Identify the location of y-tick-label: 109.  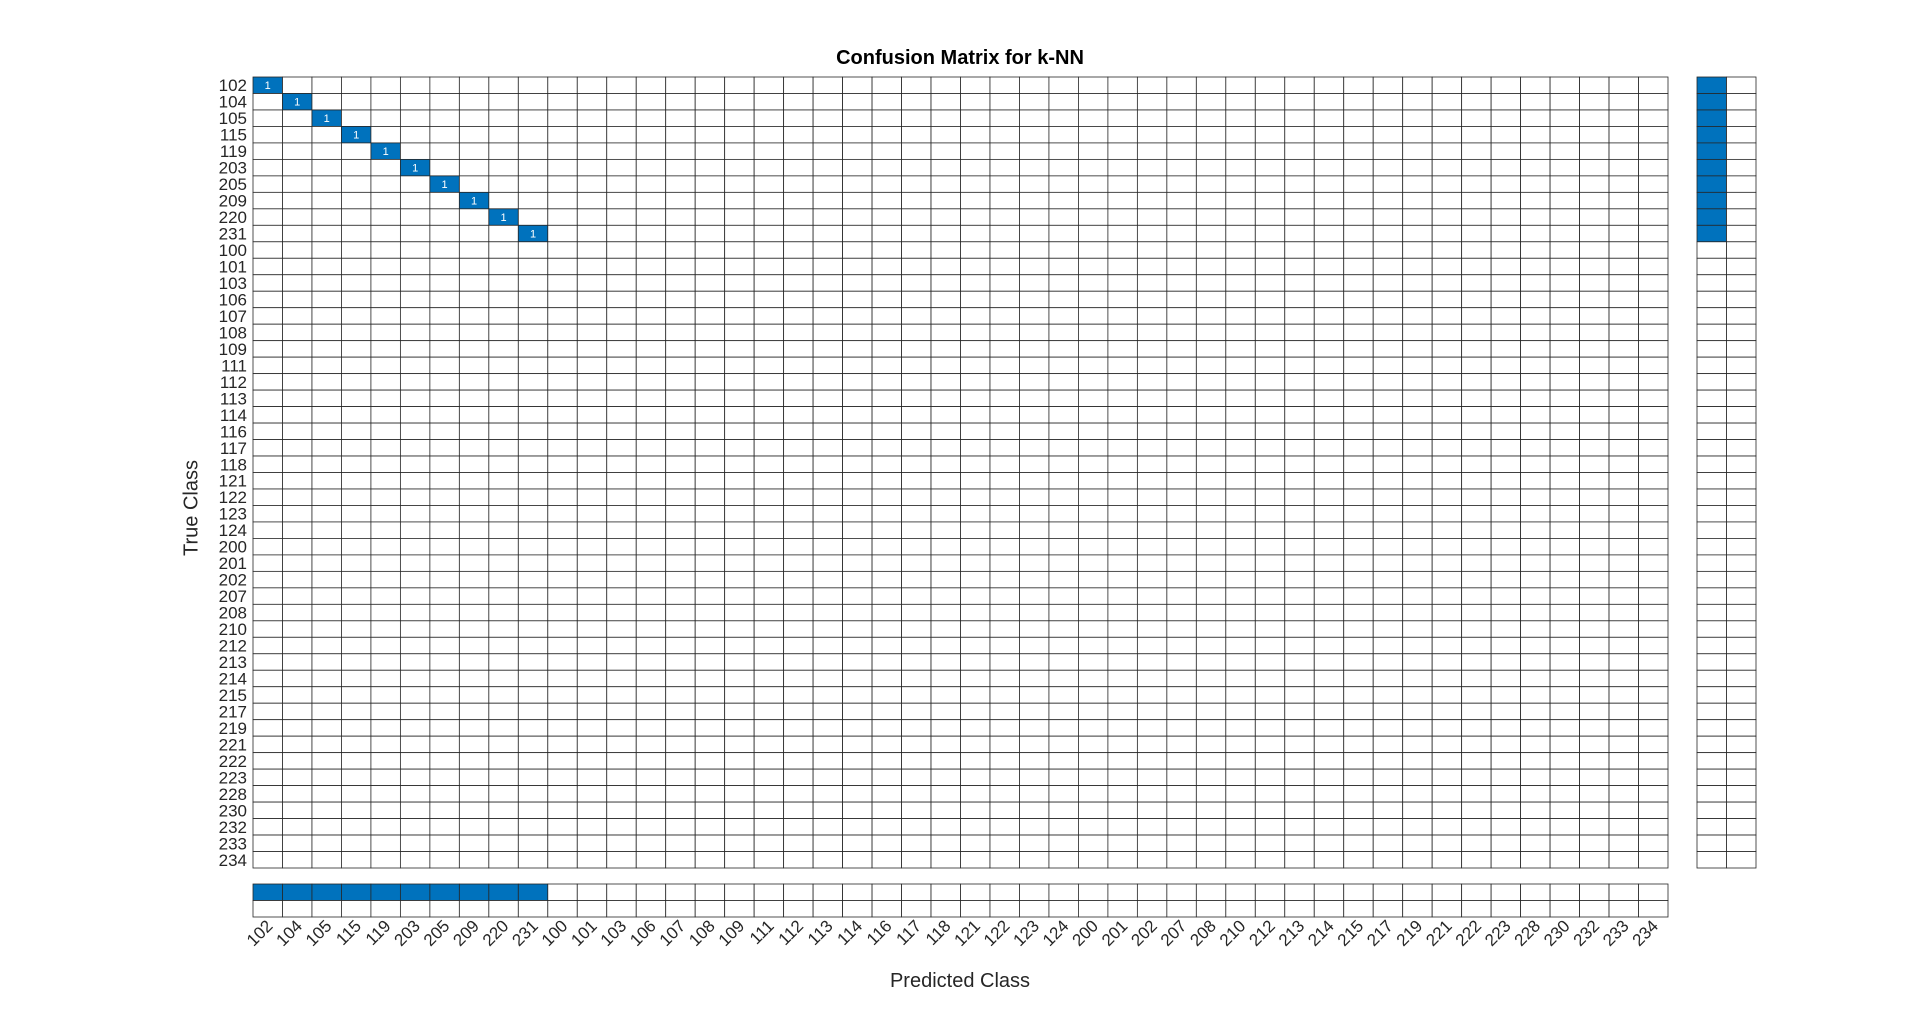
(233, 349).